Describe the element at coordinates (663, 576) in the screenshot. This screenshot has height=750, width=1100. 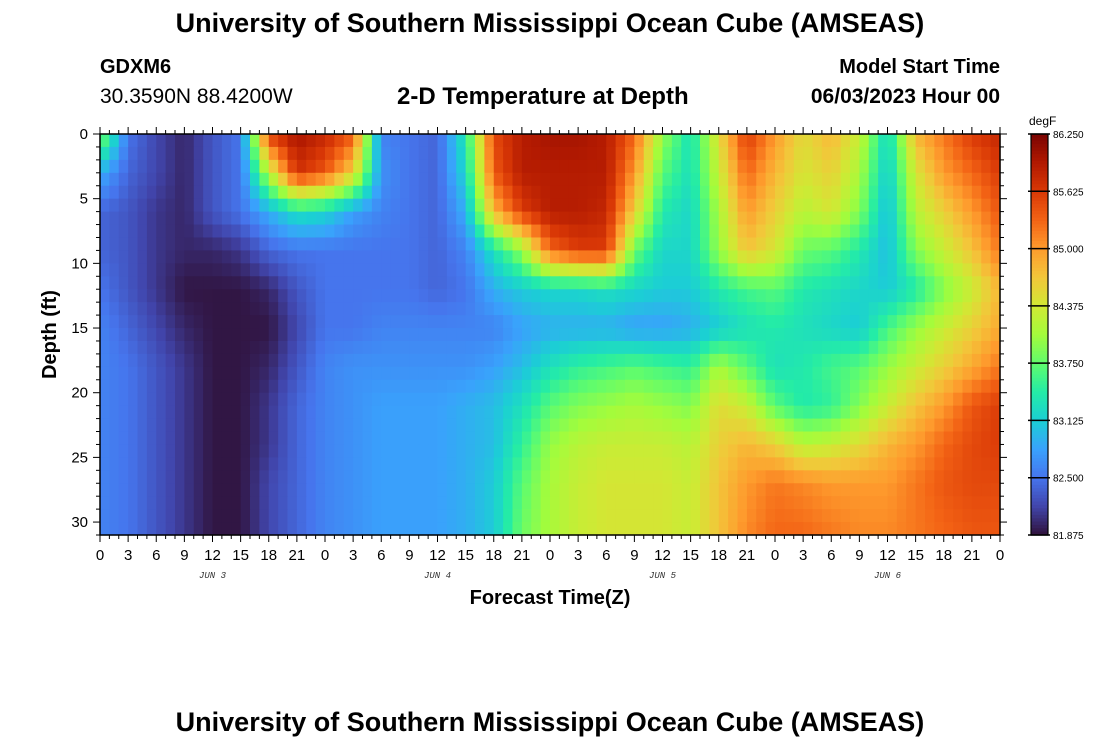
I see `day-label: JUN 5` at that location.